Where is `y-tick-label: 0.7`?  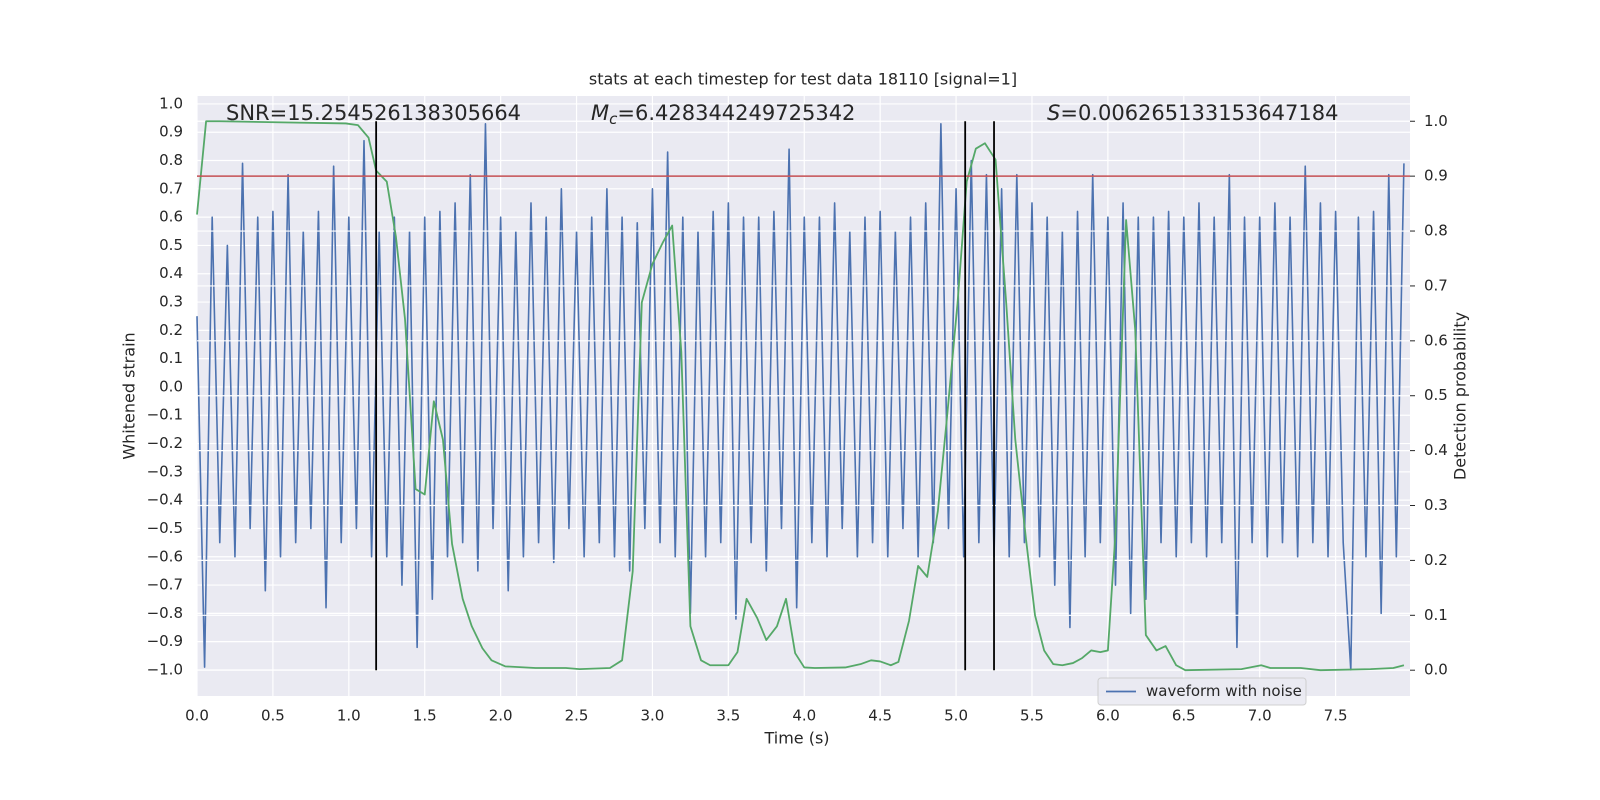
y-tick-label: 0.7 is located at coordinates (171, 188).